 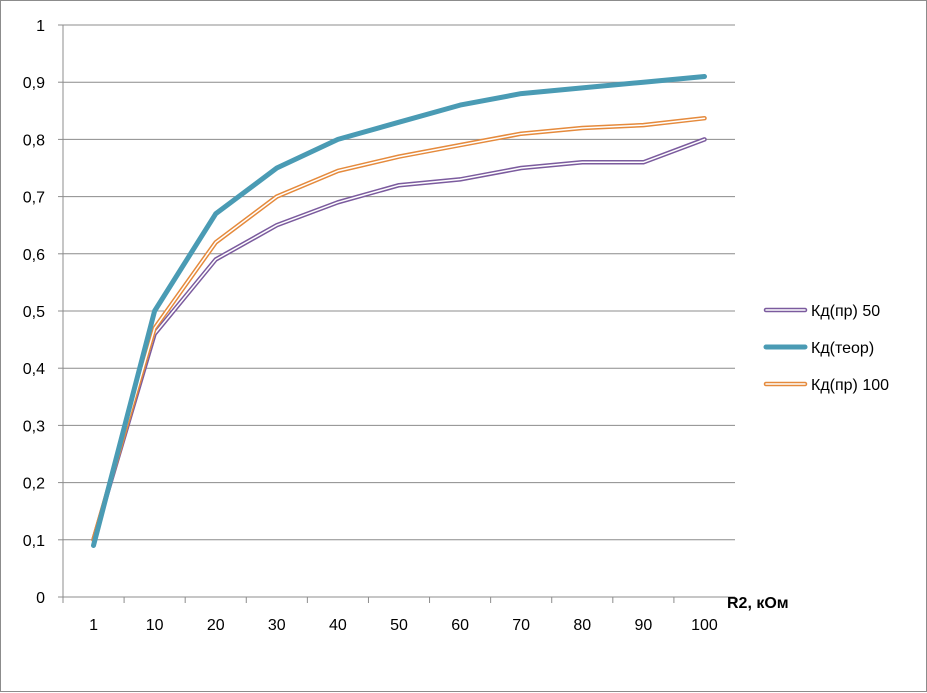 What do you see at coordinates (34, 484) in the screenshot?
I see `y-tick-label: 0,2` at bounding box center [34, 484].